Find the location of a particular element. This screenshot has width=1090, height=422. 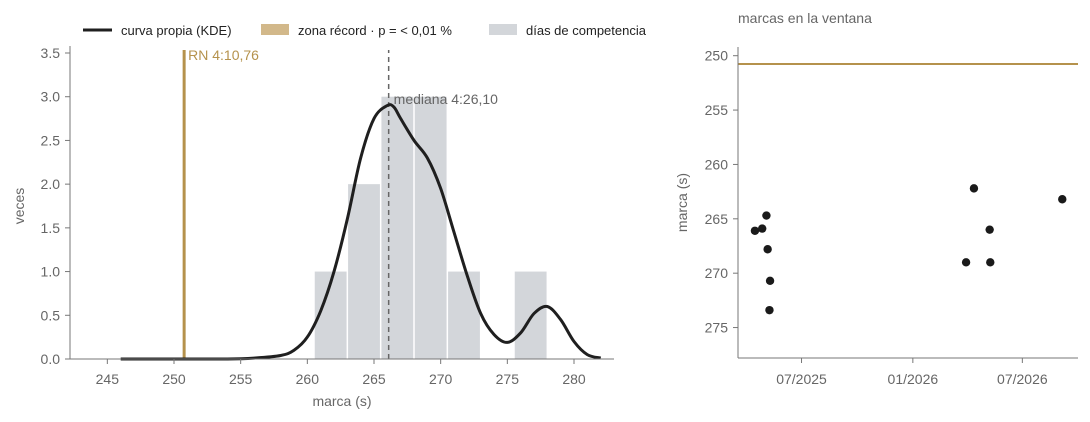

y-tick-label: 2.0 is located at coordinates (51, 184).